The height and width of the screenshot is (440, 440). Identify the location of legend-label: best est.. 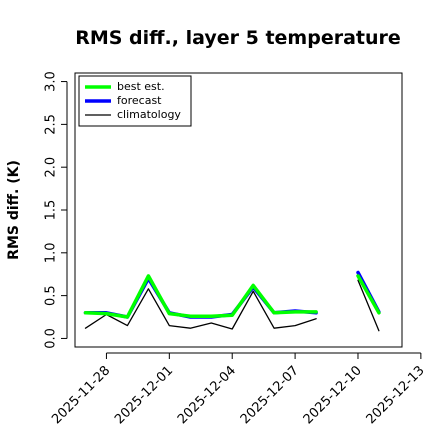
(141, 86).